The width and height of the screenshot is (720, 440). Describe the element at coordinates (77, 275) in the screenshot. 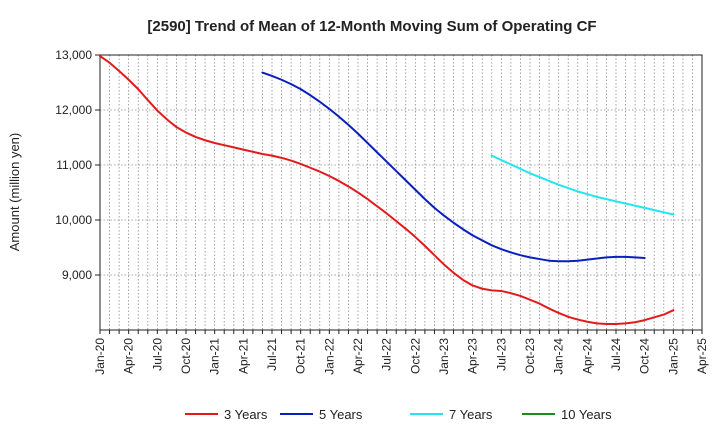

I see `y-tick-label: 9,000` at that location.